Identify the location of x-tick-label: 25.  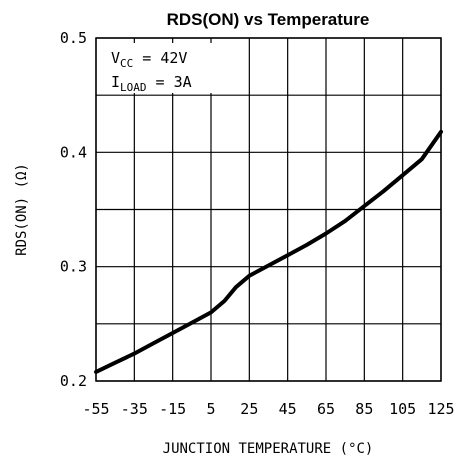
(249, 409).